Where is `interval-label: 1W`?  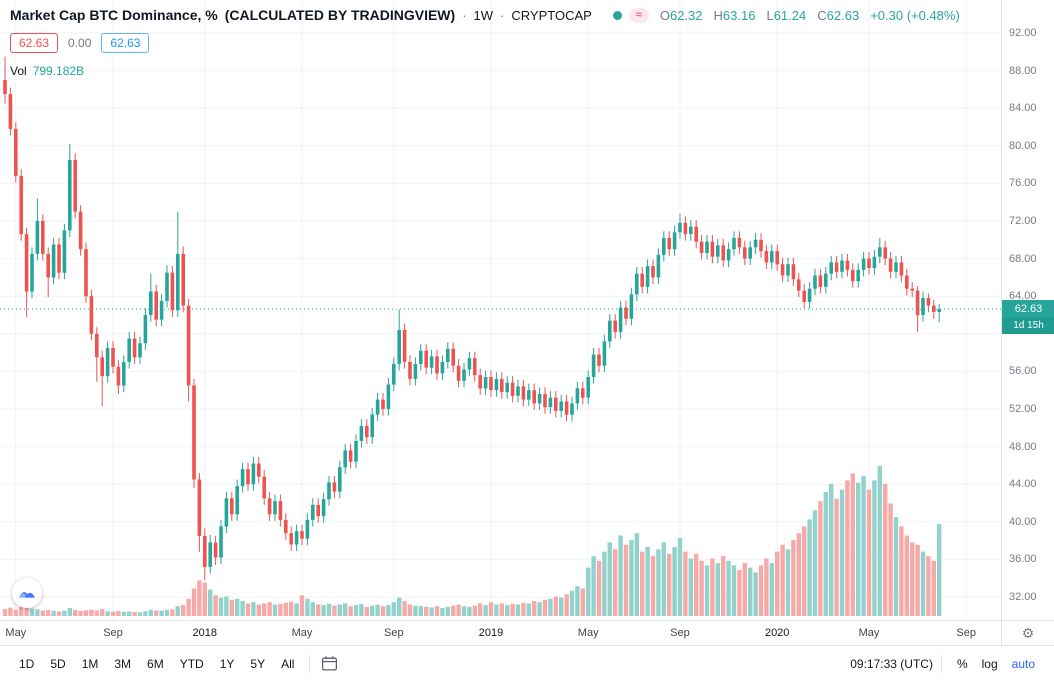
interval-label: 1W is located at coordinates (483, 15).